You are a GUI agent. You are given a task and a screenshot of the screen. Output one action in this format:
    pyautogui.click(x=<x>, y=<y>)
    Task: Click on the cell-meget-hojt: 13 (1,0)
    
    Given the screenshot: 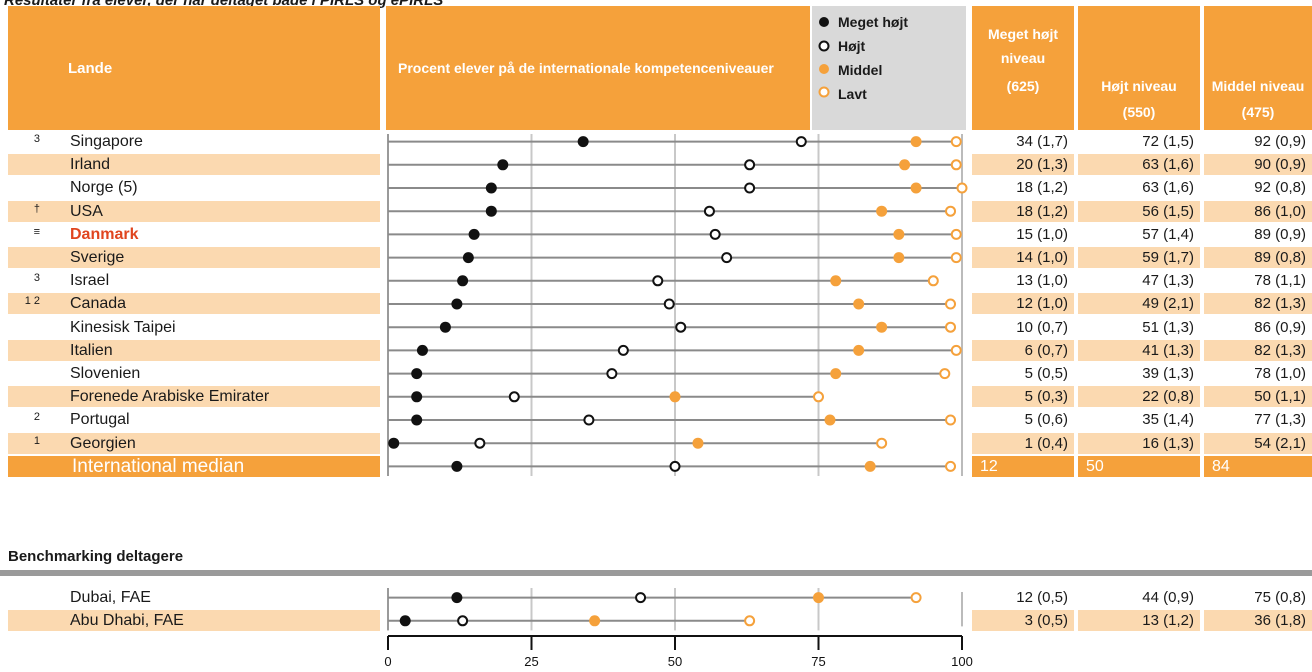 What is the action you would take?
    pyautogui.click(x=1042, y=281)
    